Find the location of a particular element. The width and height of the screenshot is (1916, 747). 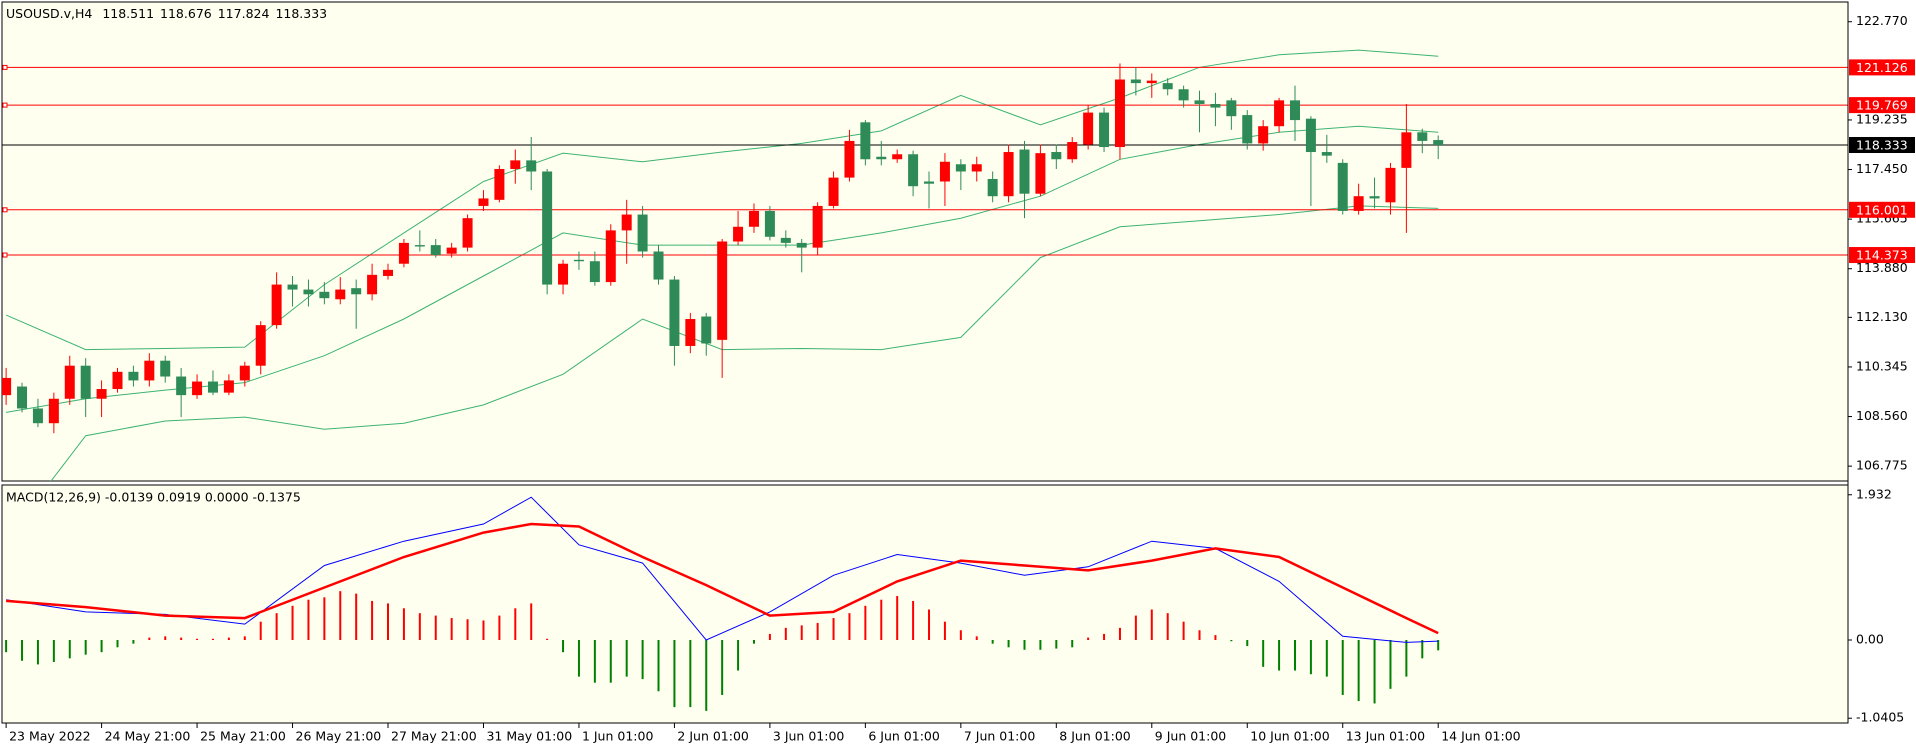

x-tick-label: 6 Jun 01:00 is located at coordinates (904, 736).